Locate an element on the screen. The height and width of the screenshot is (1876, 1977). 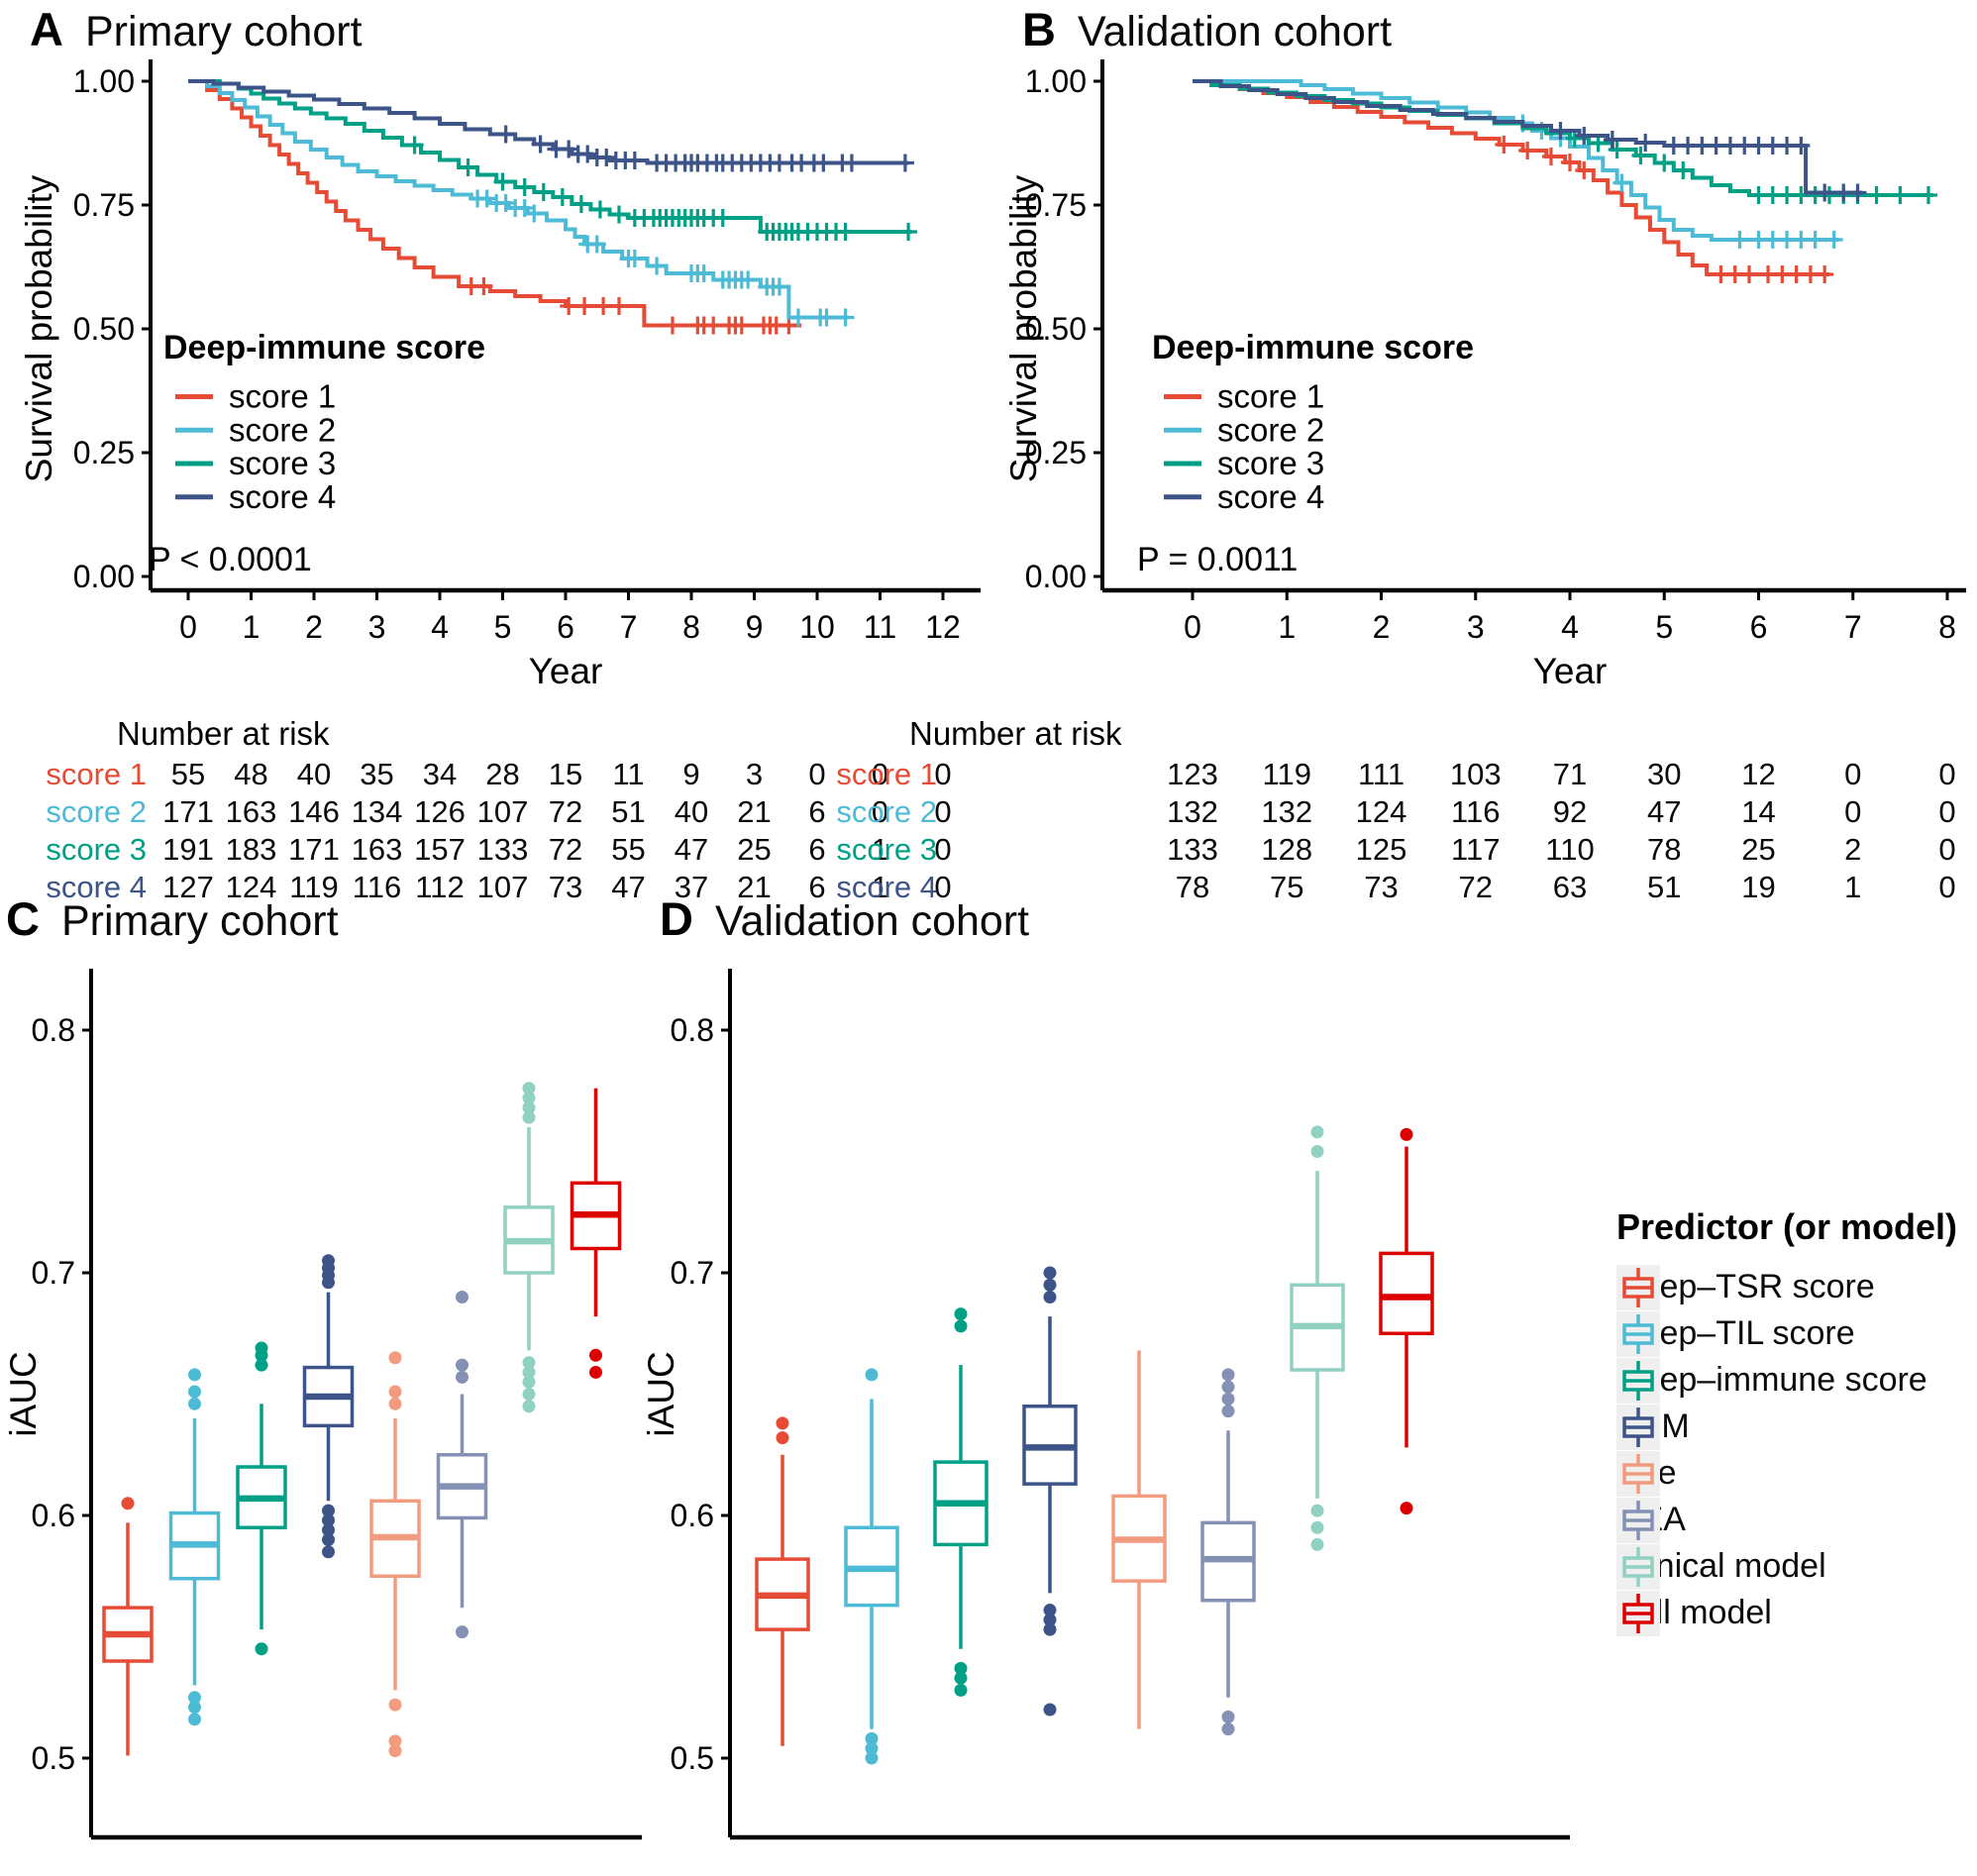
box-tnm is located at coordinates (1050, 1491).